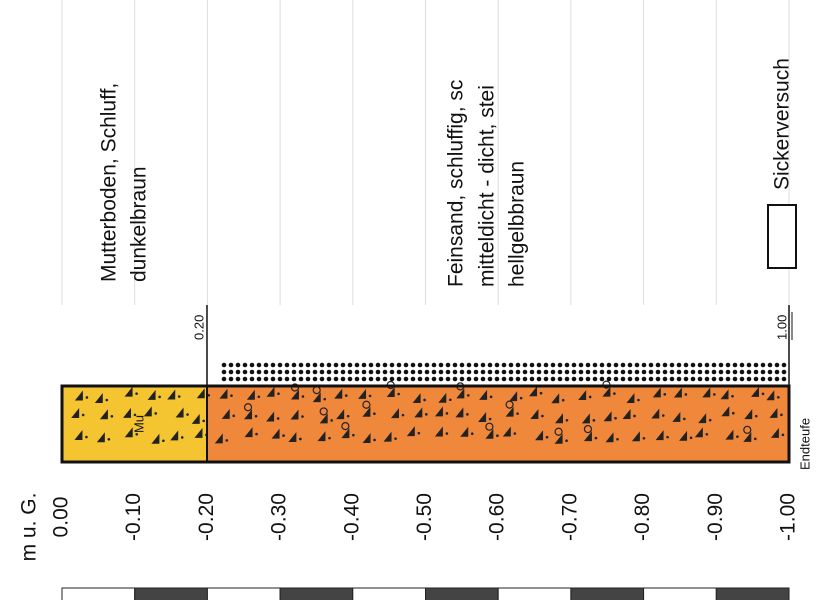 The image size is (819, 600). What do you see at coordinates (133, 517) in the screenshot?
I see `depth-label: -0.10` at bounding box center [133, 517].